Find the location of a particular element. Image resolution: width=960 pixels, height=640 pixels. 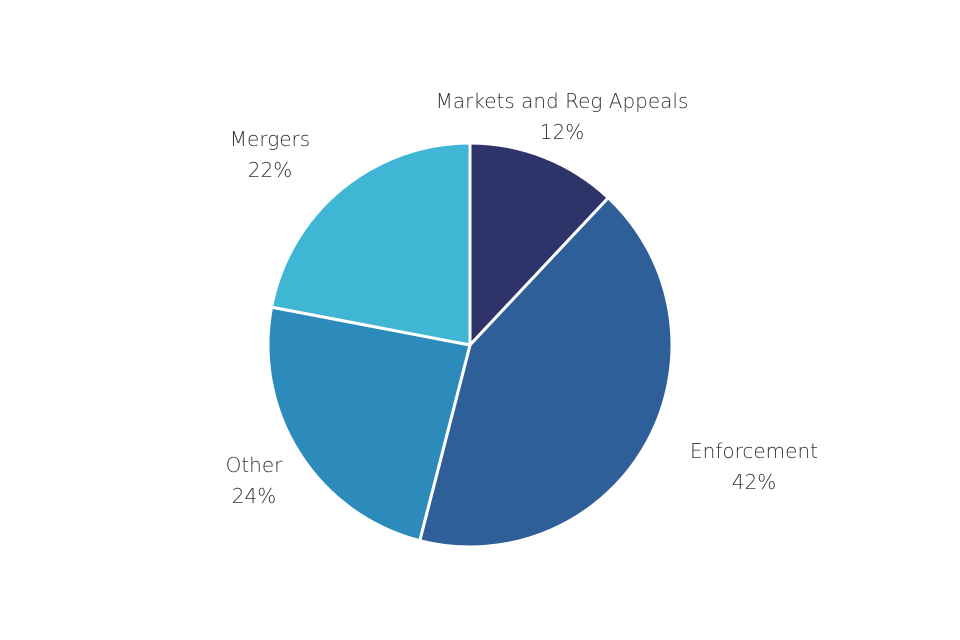

slice-value-markets-and-reg-appeals: 12% is located at coordinates (562, 132).